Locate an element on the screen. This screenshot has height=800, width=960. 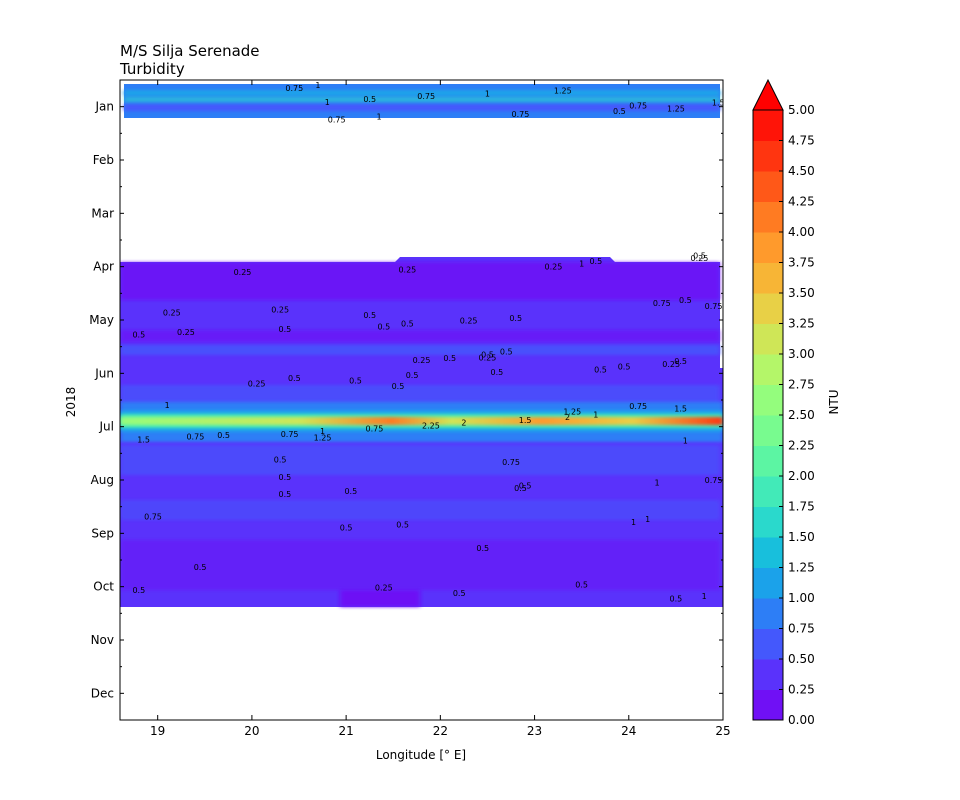
x-tick-label: 24 is located at coordinates (628, 731).